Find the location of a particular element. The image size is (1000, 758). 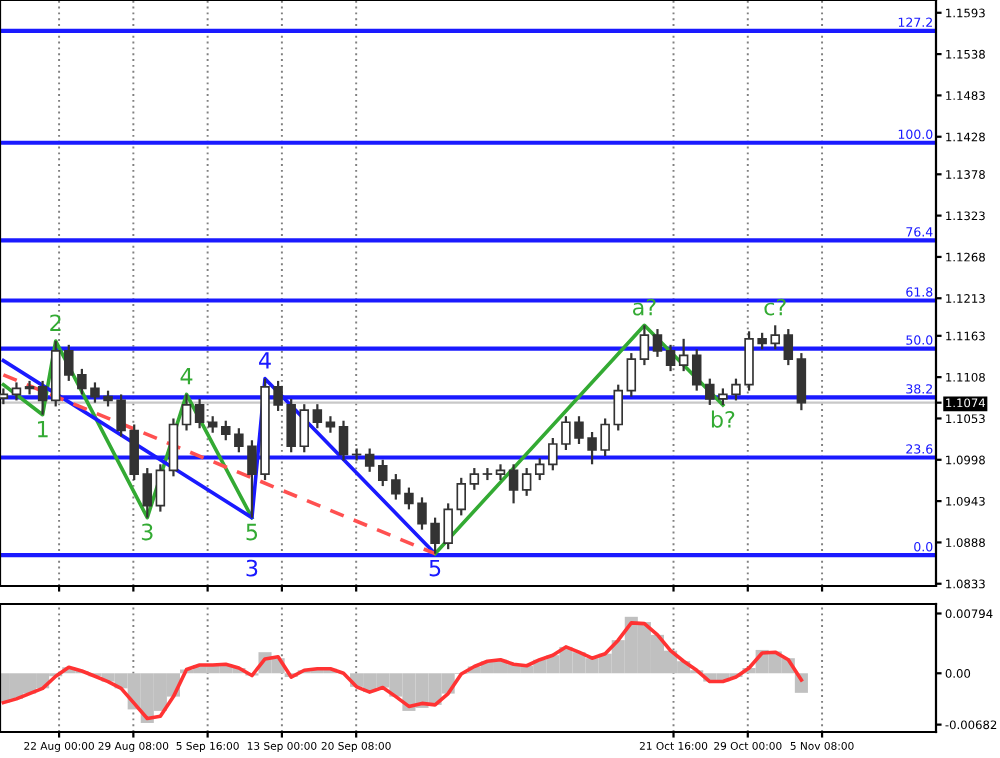

annotation: c? is located at coordinates (775, 307).